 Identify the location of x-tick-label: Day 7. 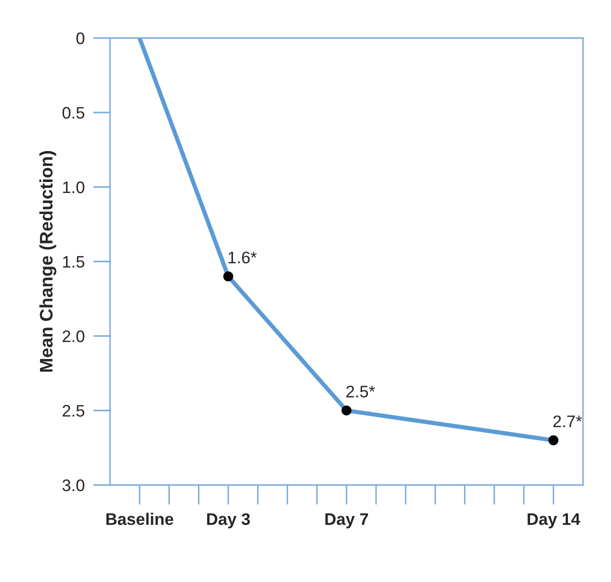
(346, 520).